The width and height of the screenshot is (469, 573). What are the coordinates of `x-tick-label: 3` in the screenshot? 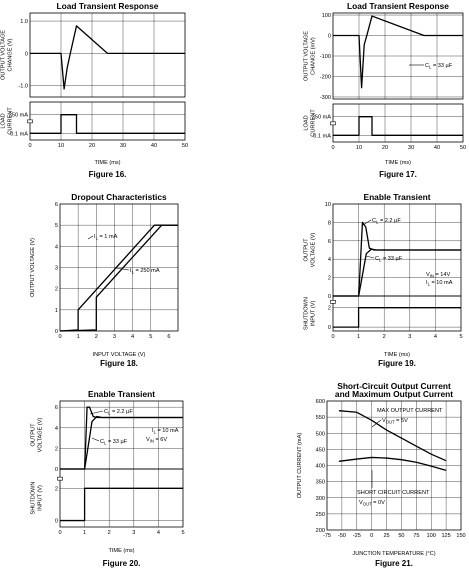 It's located at (409, 337).